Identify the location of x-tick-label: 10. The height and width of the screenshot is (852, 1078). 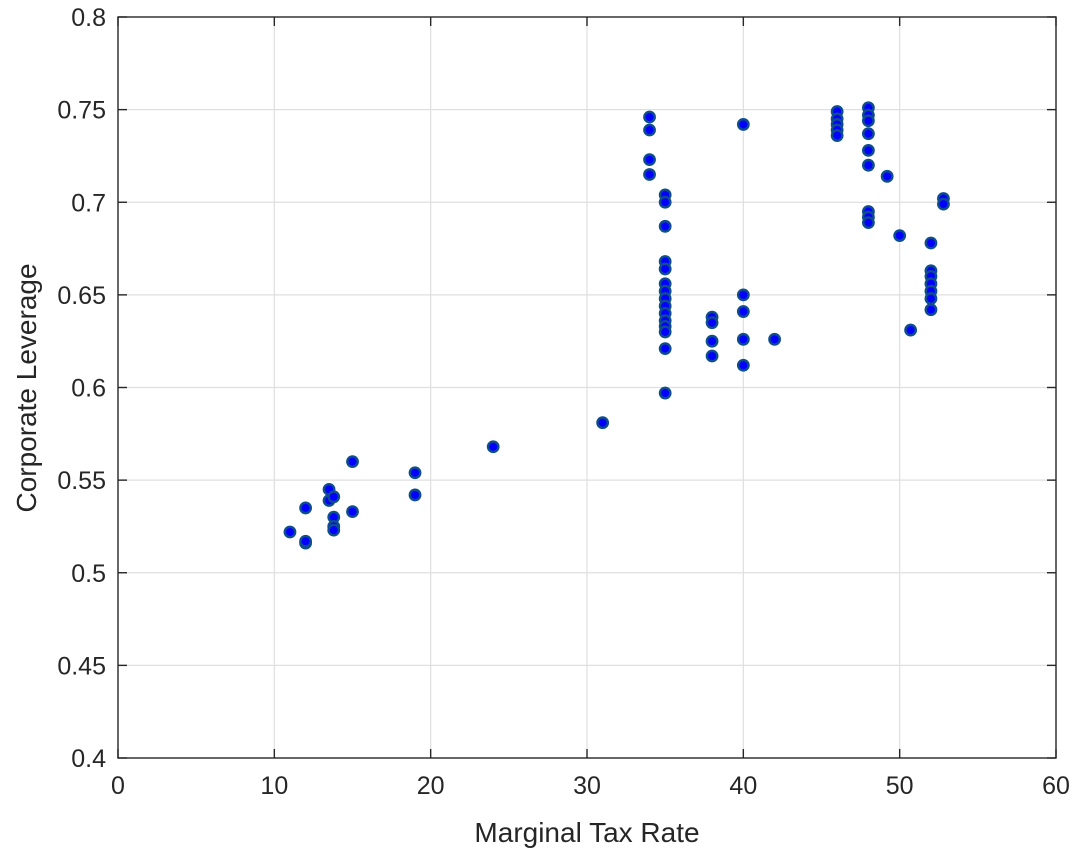
(274, 786).